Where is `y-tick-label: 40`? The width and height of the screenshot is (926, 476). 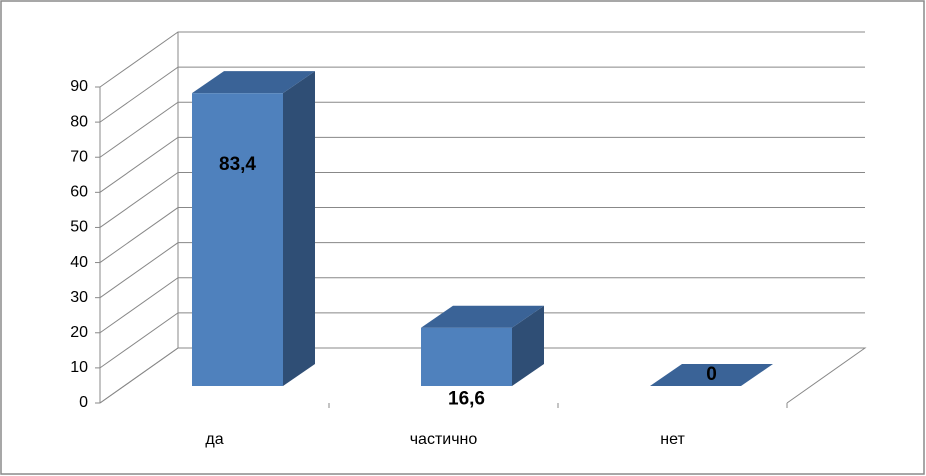 y-tick-label: 40 is located at coordinates (79, 262).